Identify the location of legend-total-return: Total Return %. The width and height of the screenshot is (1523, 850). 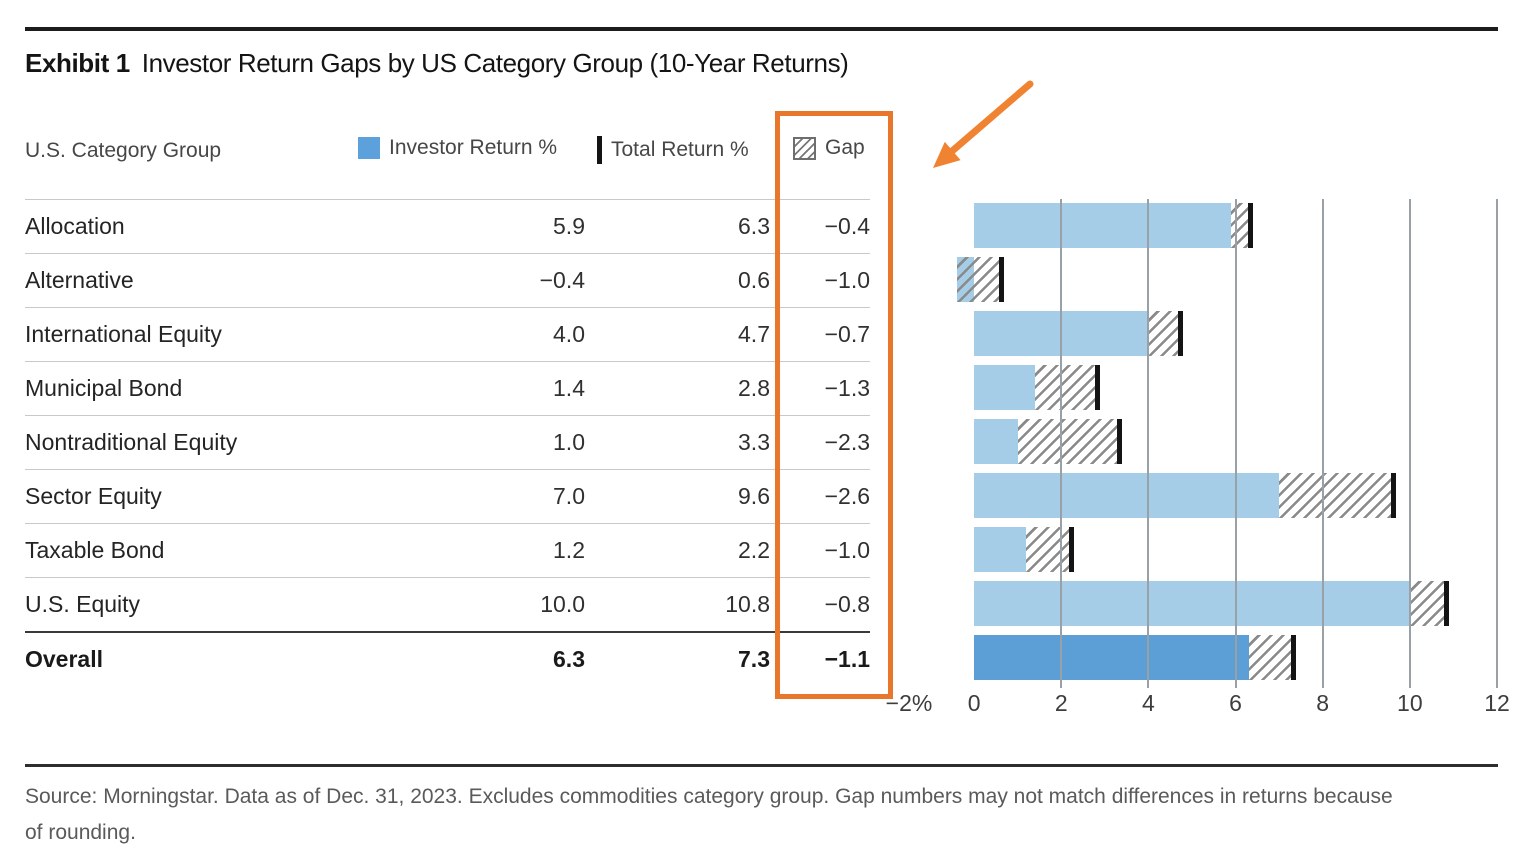
(673, 150).